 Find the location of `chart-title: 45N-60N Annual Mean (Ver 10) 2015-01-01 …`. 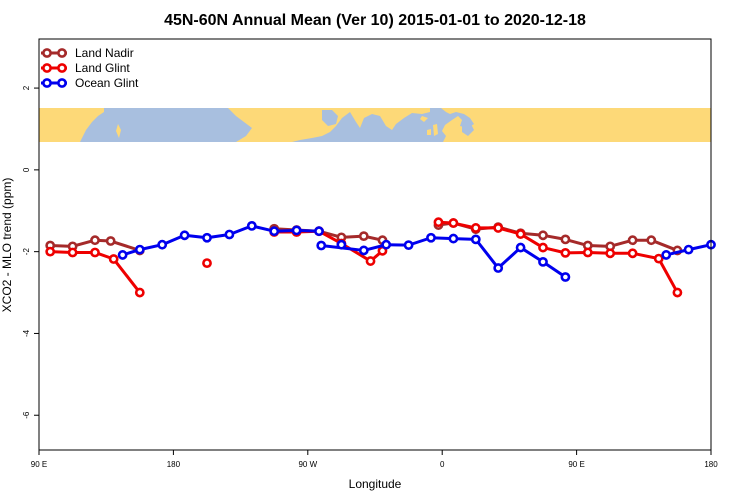

chart-title: 45N-60N Annual Mean (Ver 10) 2015-01-01 … is located at coordinates (375, 20).